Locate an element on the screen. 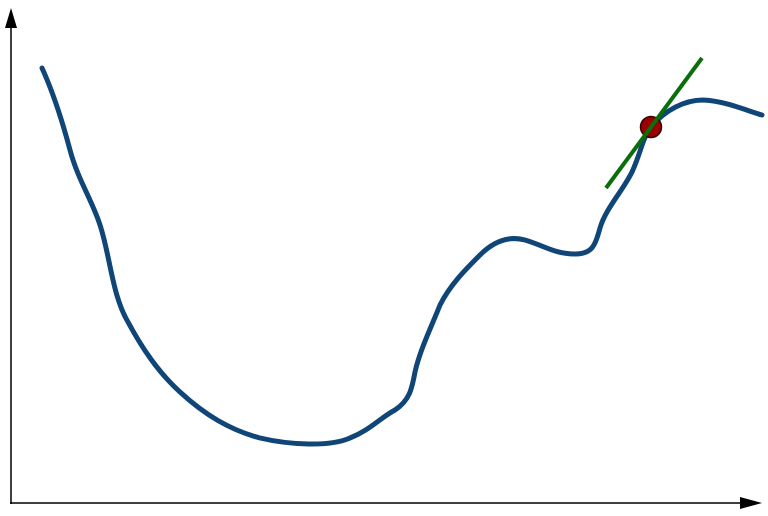  y-axis is located at coordinates (11, 256).